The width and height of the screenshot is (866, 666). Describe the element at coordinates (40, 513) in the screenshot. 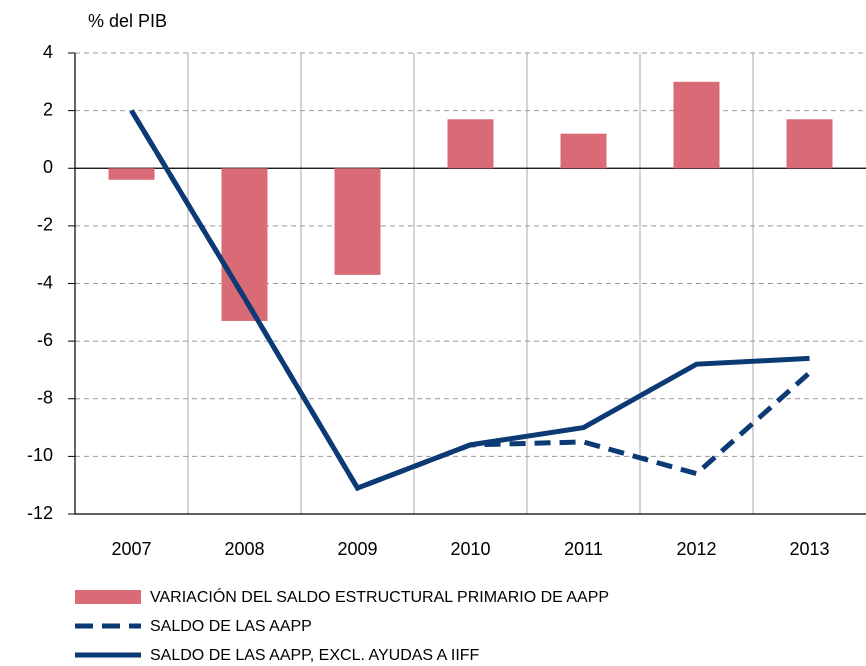

I see `y-tick-label: -12` at that location.